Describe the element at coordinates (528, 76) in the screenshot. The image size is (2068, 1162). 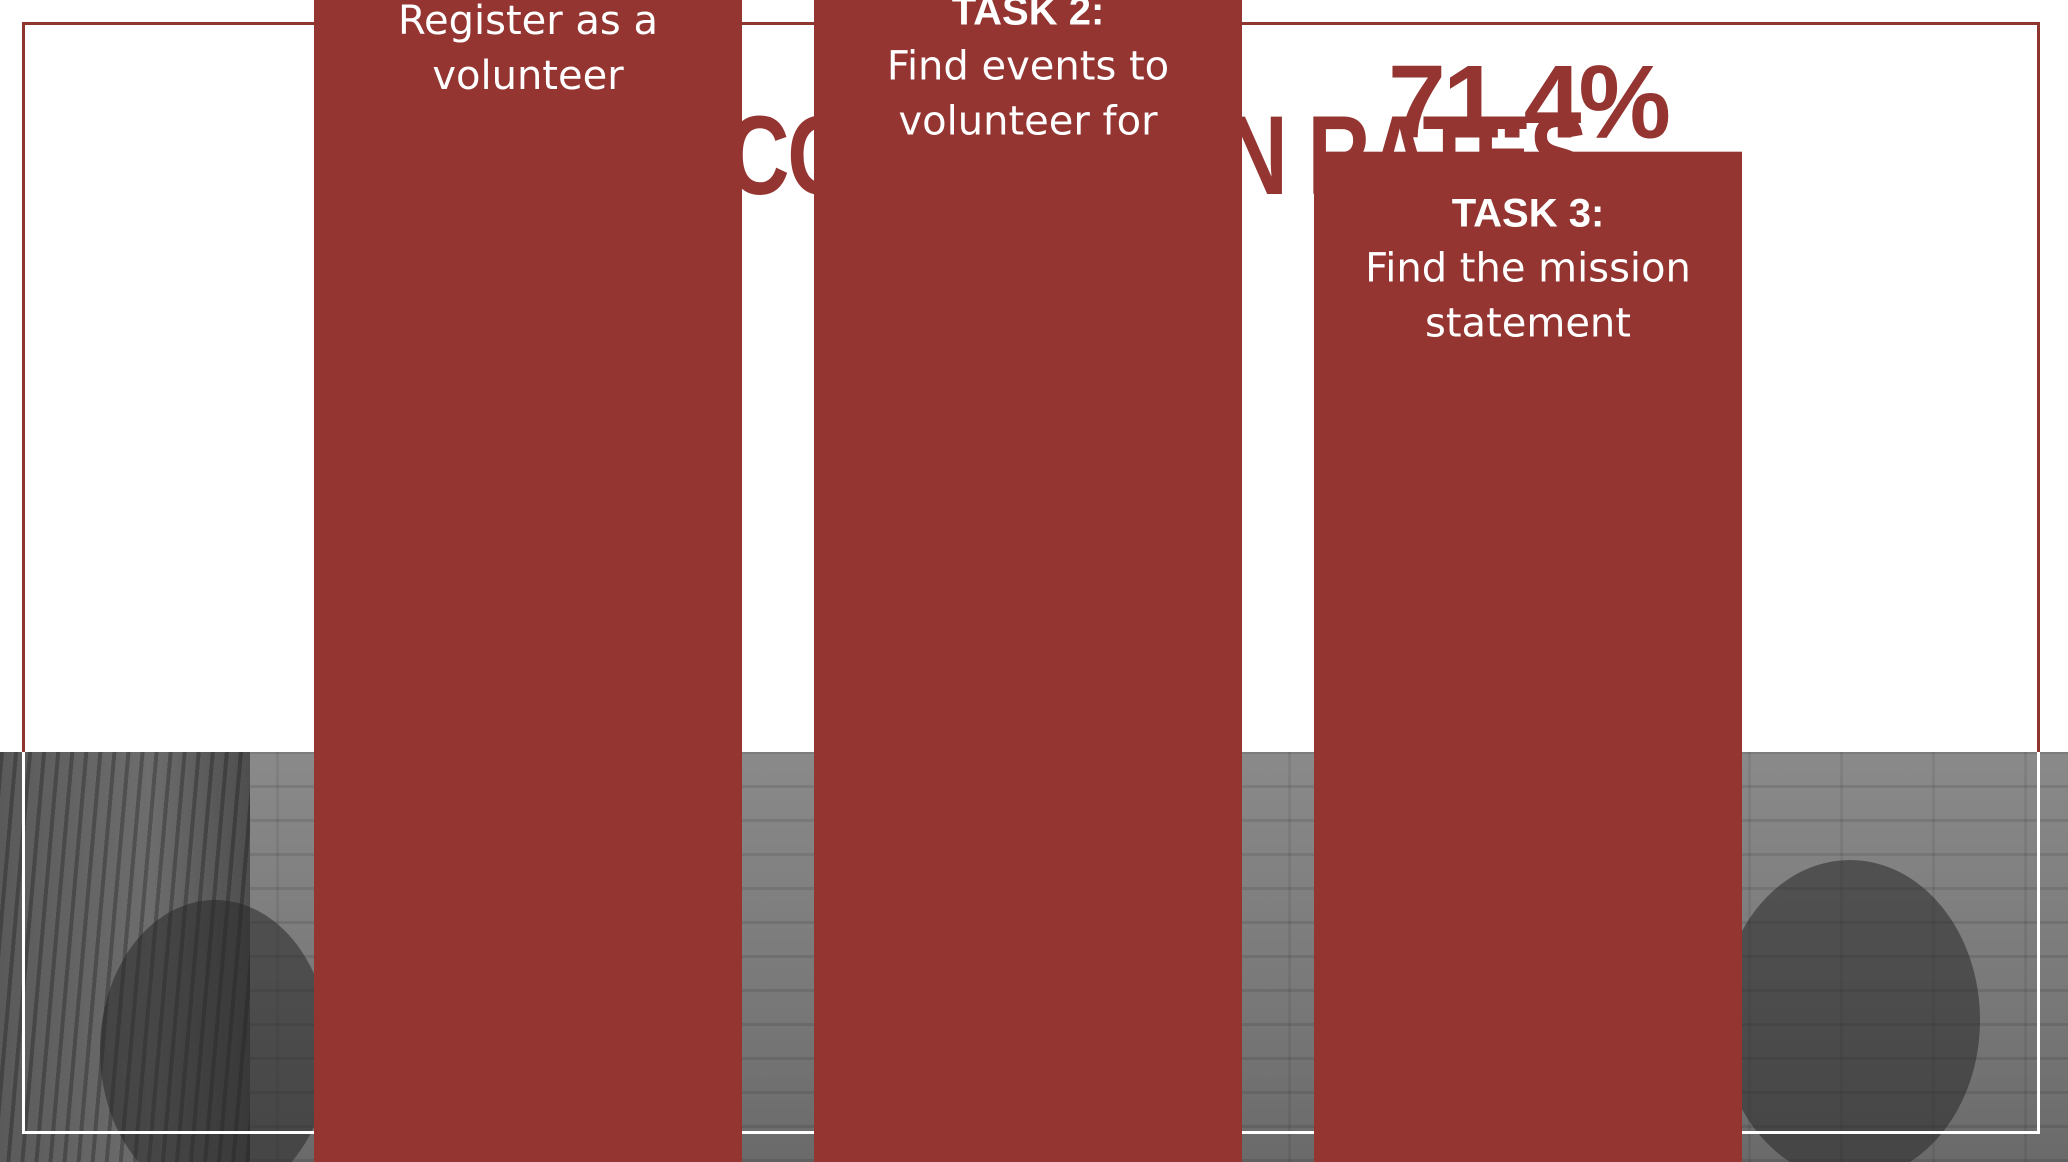
I see `task-description-1-line-2: volunteer` at that location.